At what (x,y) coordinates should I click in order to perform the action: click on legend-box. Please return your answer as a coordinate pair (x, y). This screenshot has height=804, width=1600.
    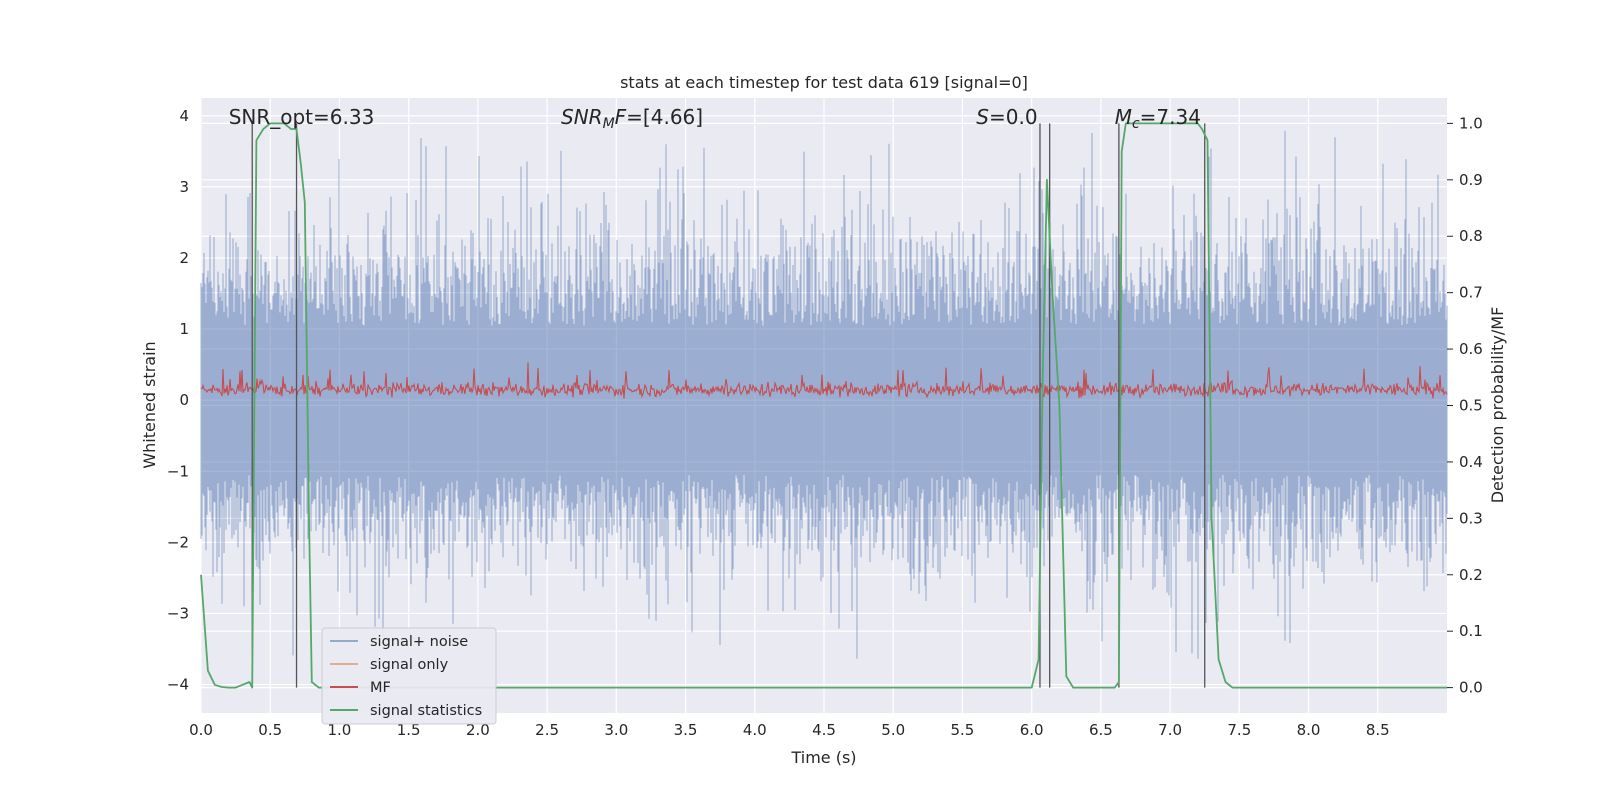
    Looking at the image, I should click on (409, 676).